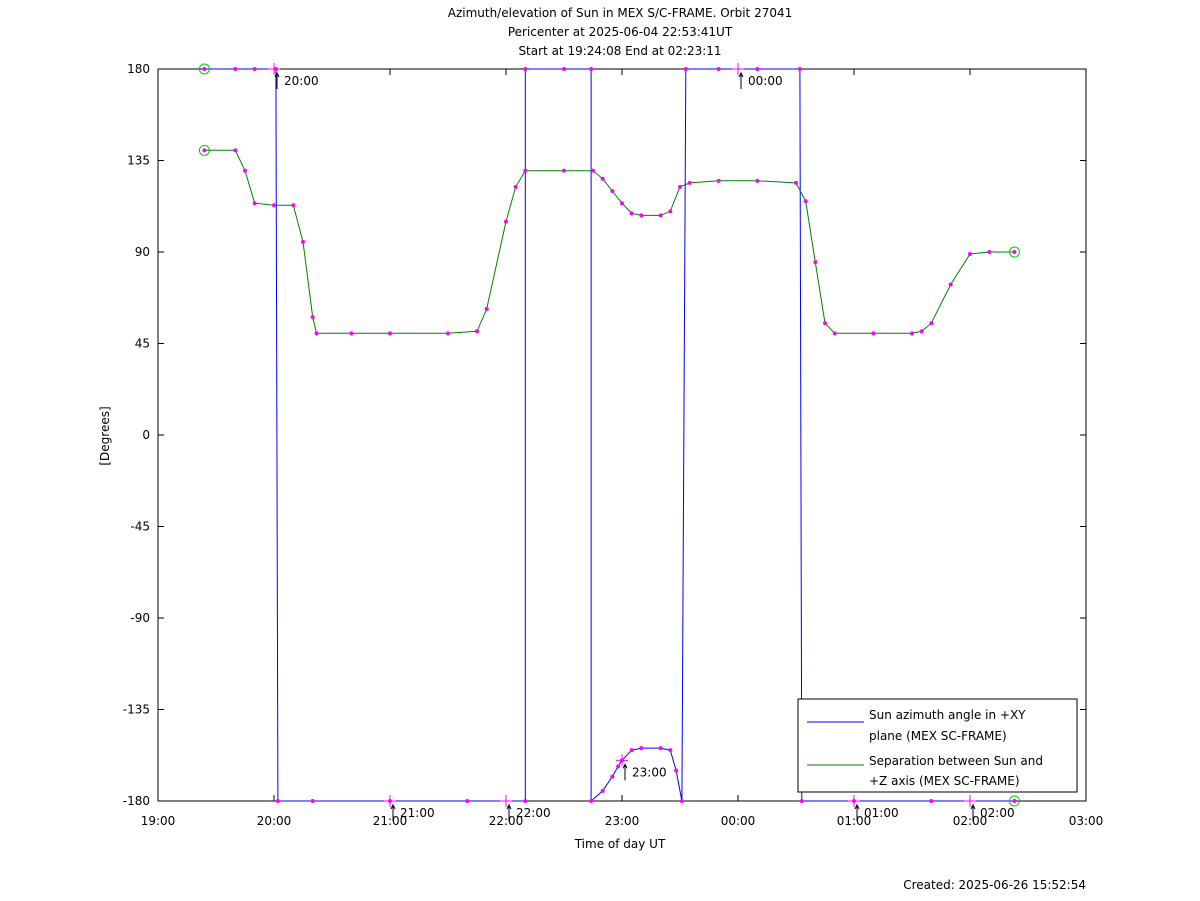 The width and height of the screenshot is (1200, 901). Describe the element at coordinates (854, 821) in the screenshot. I see `x-tick-label: 01:00` at that location.